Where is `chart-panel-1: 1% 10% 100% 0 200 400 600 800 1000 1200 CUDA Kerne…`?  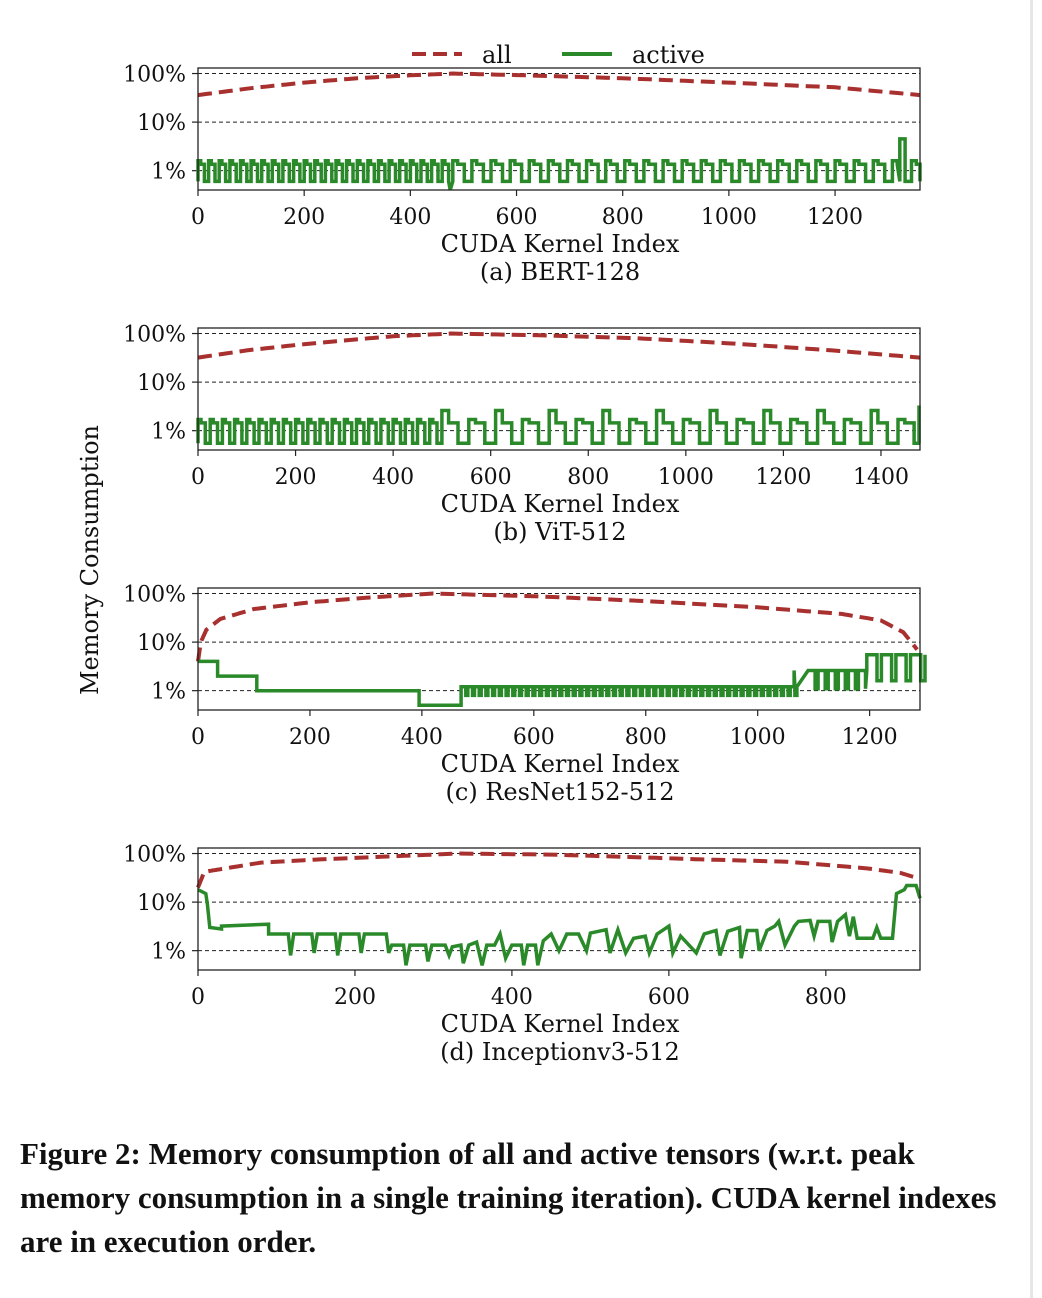
chart-panel-1: 1% 10% 100% 0 200 400 600 800 1000 1200 CUDA Kerne… is located at coordinates (522, 174).